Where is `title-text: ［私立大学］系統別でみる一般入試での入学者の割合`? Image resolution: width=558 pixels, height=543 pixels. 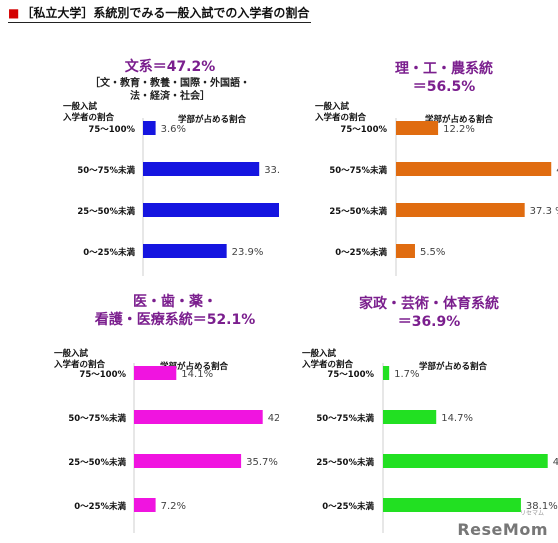 title-text: ［私立大学］系統別でみる一般入試での入学者の割合 is located at coordinates (165, 13).